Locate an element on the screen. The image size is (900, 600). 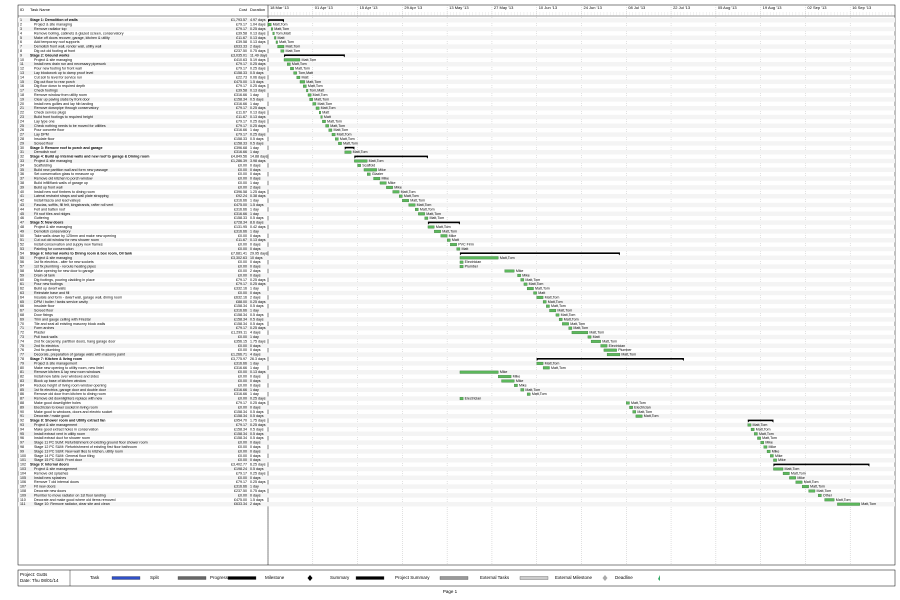
row-id: 46 is located at coordinates (22, 218).